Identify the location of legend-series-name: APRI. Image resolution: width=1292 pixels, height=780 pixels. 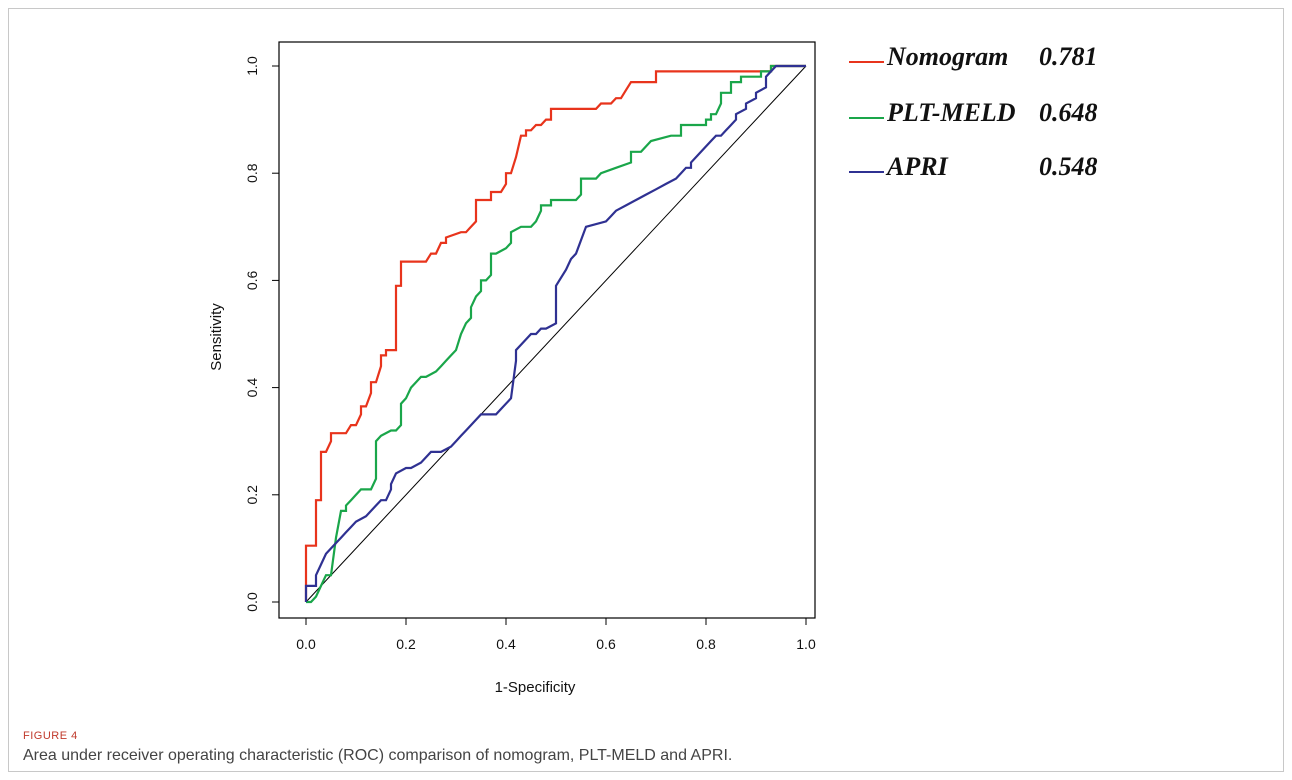
(917, 166).